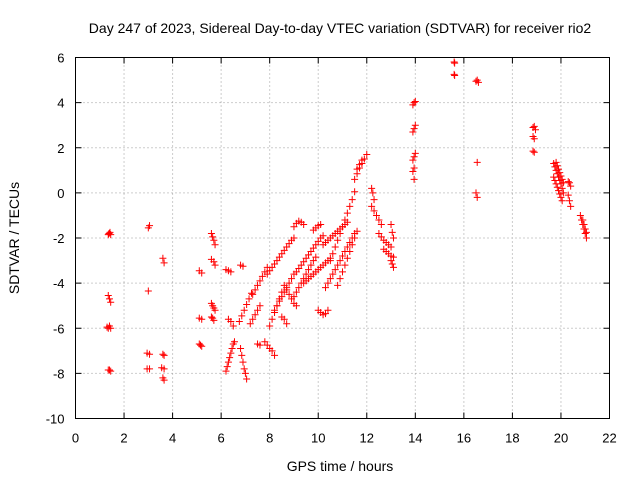 The image size is (640, 480). Describe the element at coordinates (172, 438) in the screenshot. I see `x-tick-label: 4` at that location.